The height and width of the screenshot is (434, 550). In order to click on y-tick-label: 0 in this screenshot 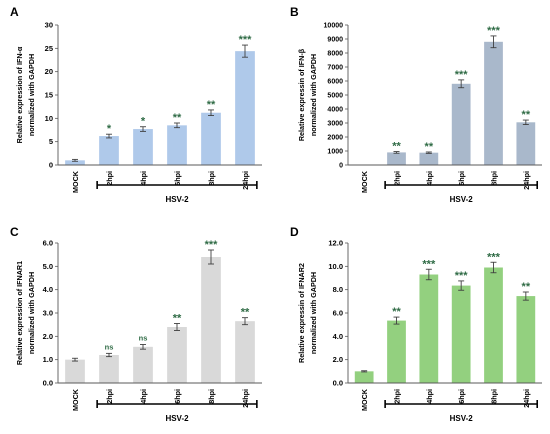, I will do `click(51, 165)`.